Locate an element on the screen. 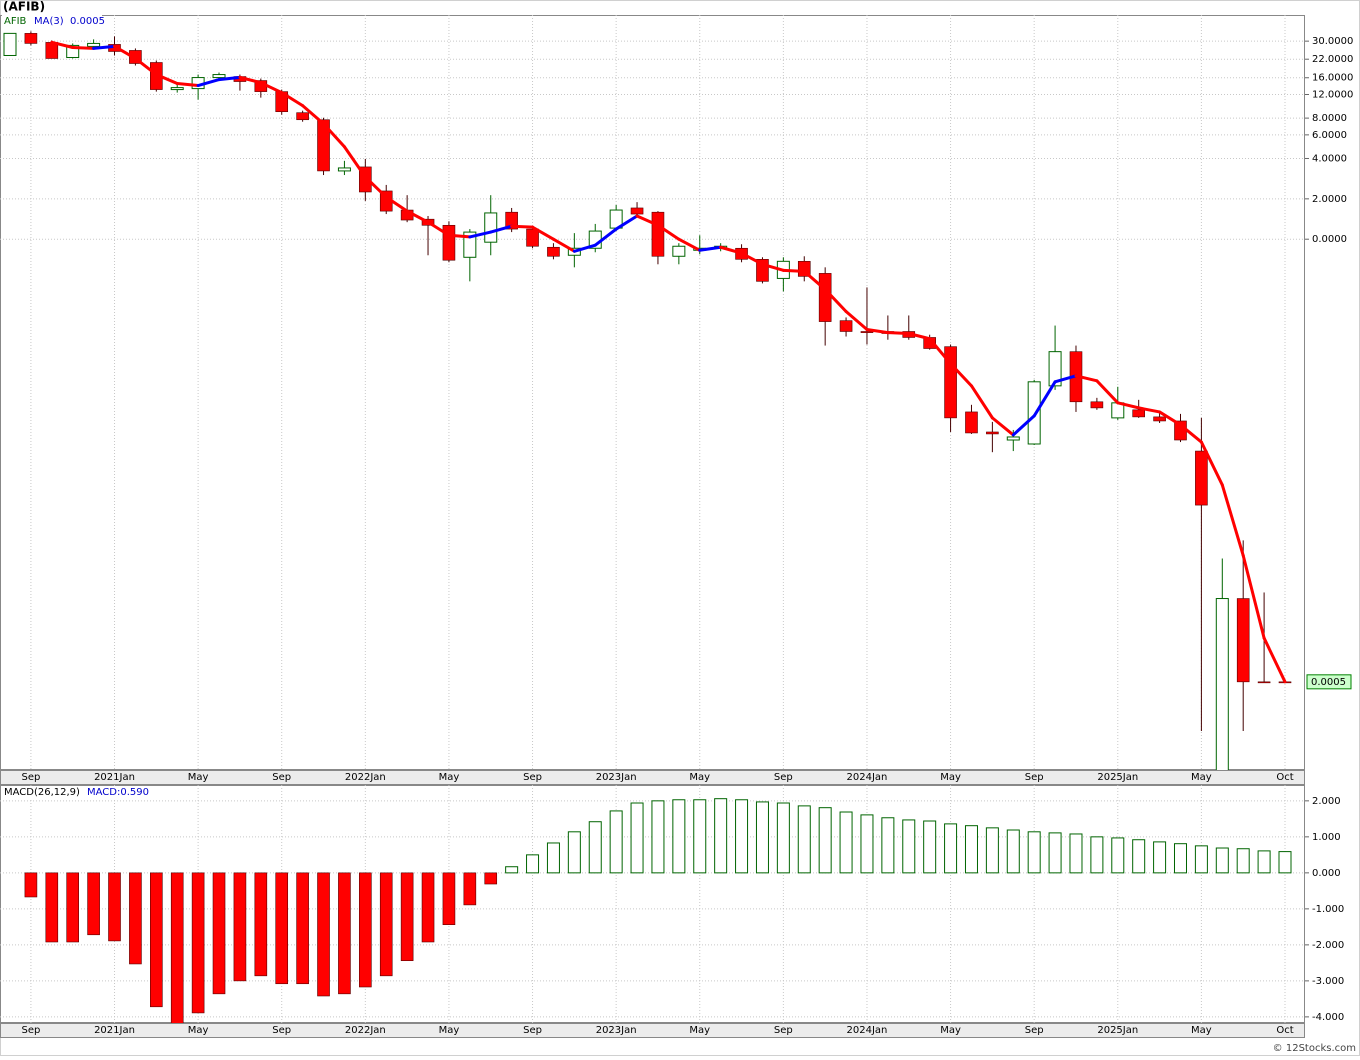 The image size is (1360, 1060). y-tick-label: 16.0000 is located at coordinates (1332, 78).